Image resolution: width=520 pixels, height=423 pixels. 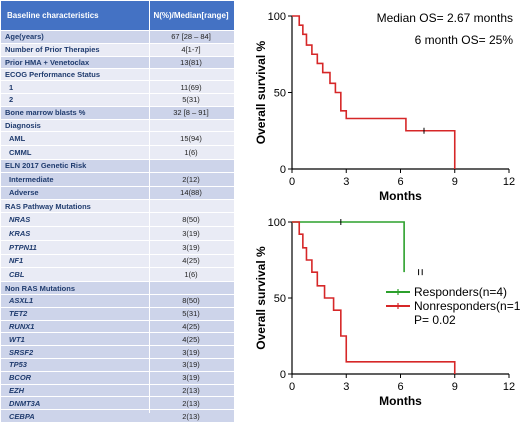 What do you see at coordinates (117, 340) in the screenshot?
I see `table-row: WT1 4(25)` at bounding box center [117, 340].